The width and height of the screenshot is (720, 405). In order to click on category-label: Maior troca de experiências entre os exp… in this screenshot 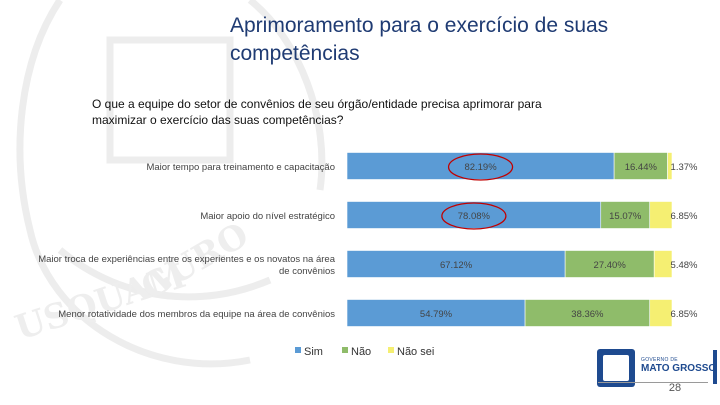, I will do `click(186, 259)`.